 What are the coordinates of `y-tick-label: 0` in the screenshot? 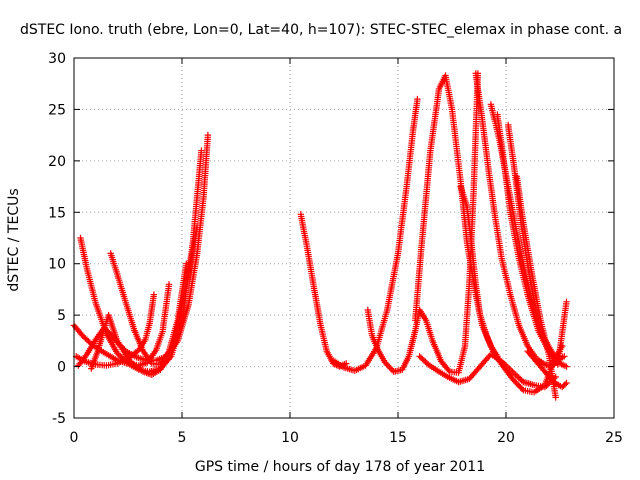 It's located at (61, 368).